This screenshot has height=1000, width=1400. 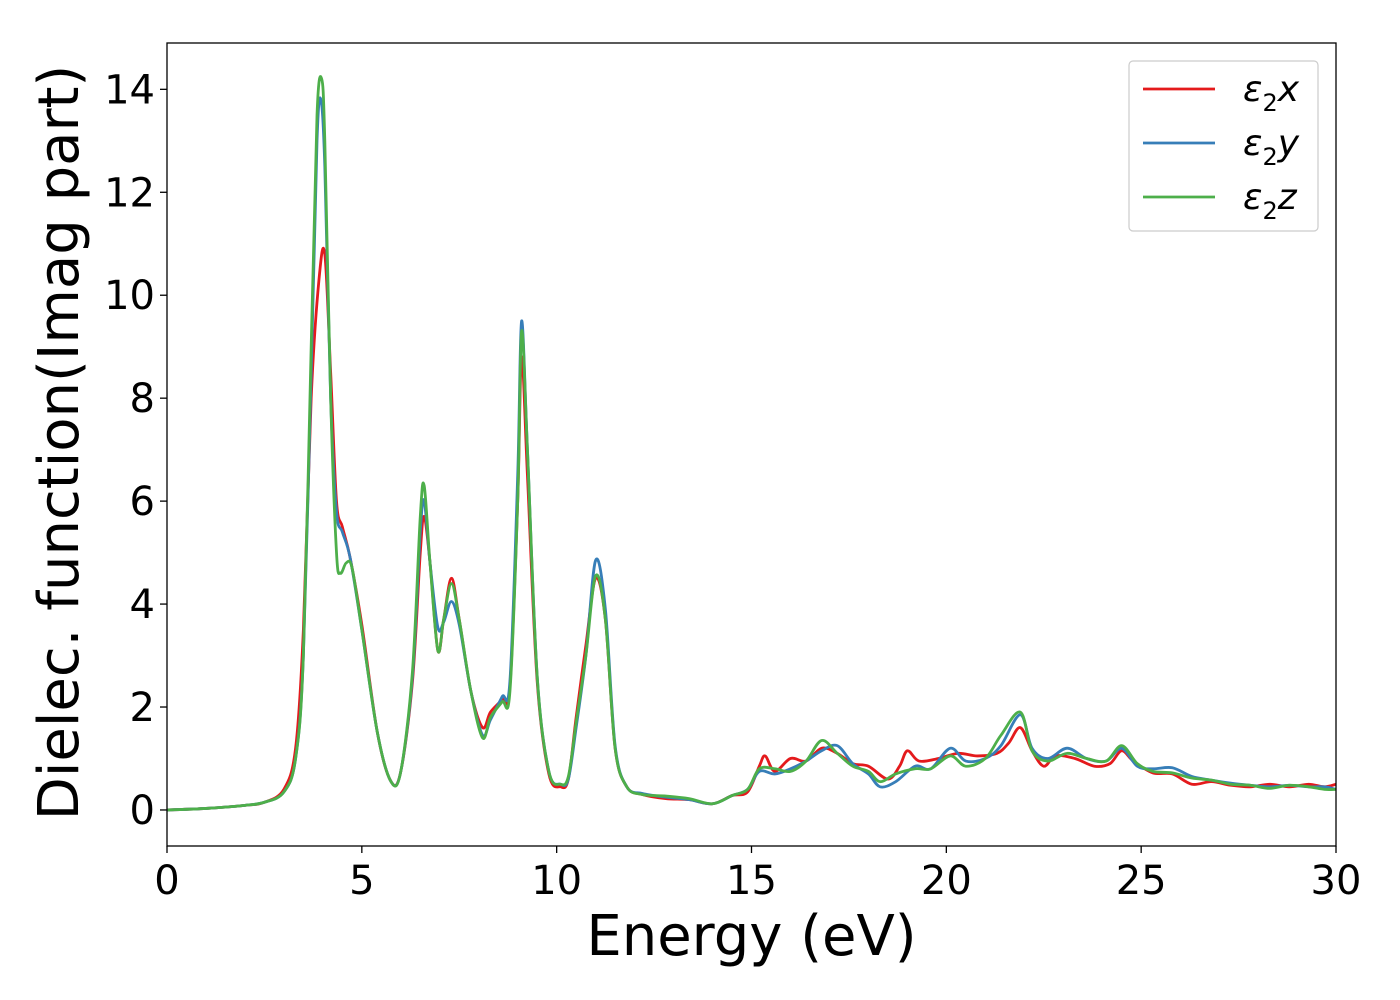 I want to click on x-axis-label: Energy (eV), so click(x=751, y=936).